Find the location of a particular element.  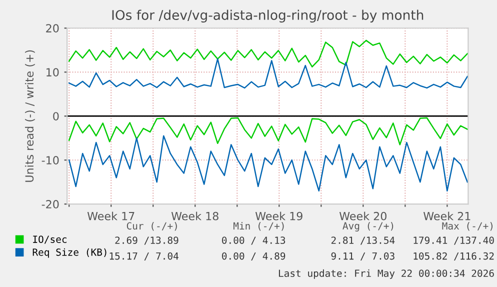

x-tick-label: Week 19 is located at coordinates (278, 216).